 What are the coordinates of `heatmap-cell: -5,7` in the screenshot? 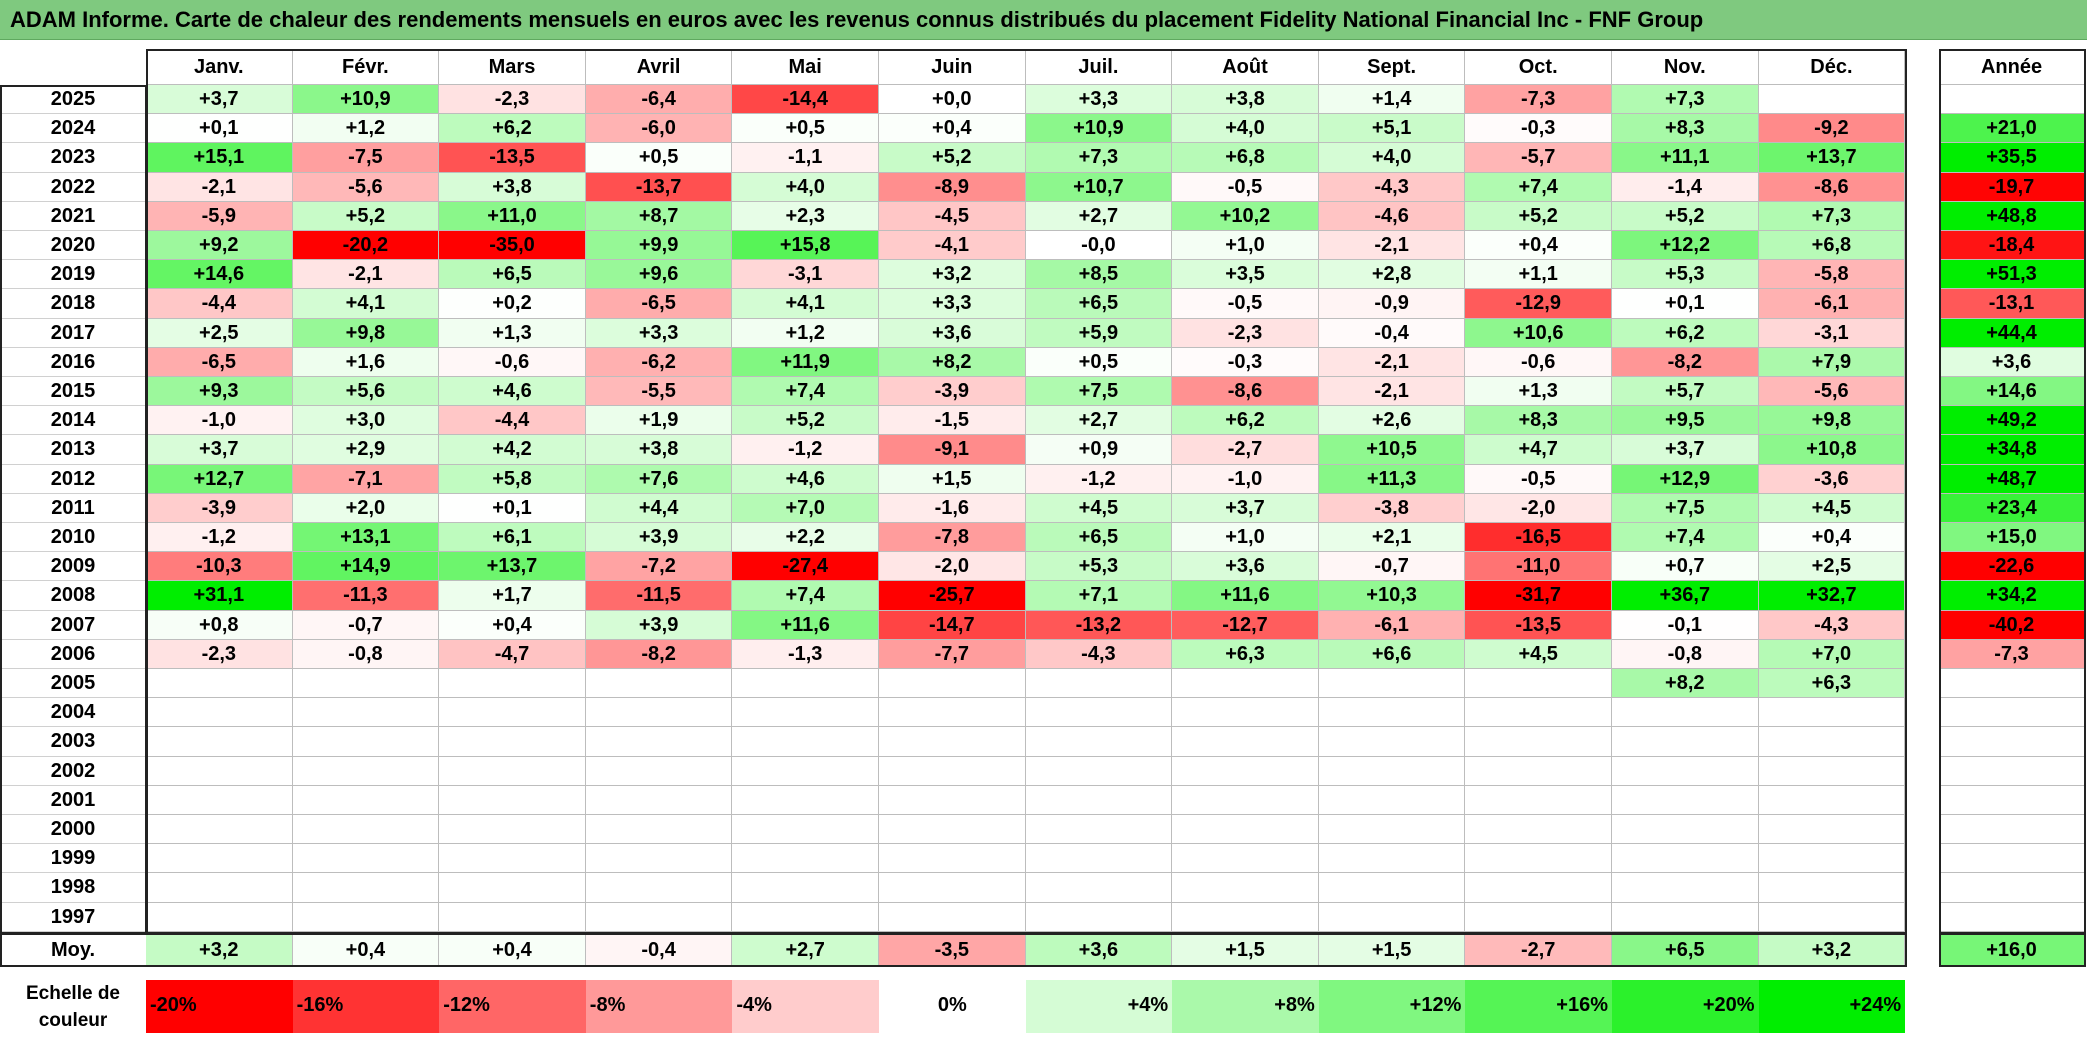 It's located at (1538, 158).